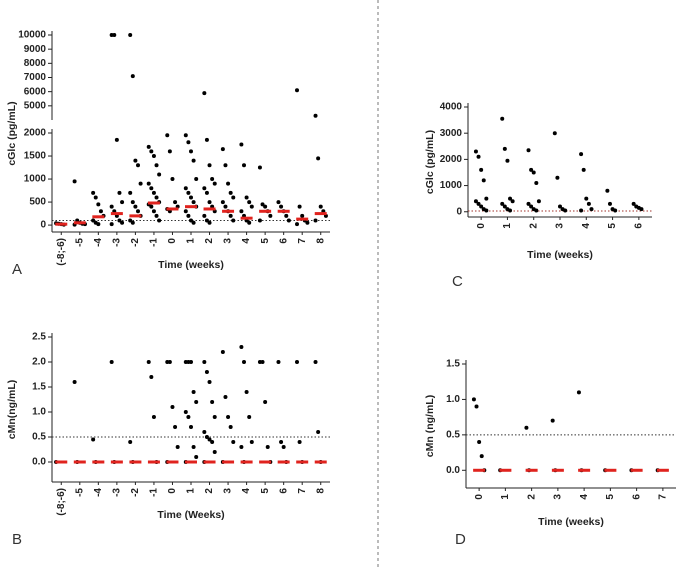  Describe the element at coordinates (61, 252) in the screenshot. I see `x-tick-label: (-8;-6)` at that location.